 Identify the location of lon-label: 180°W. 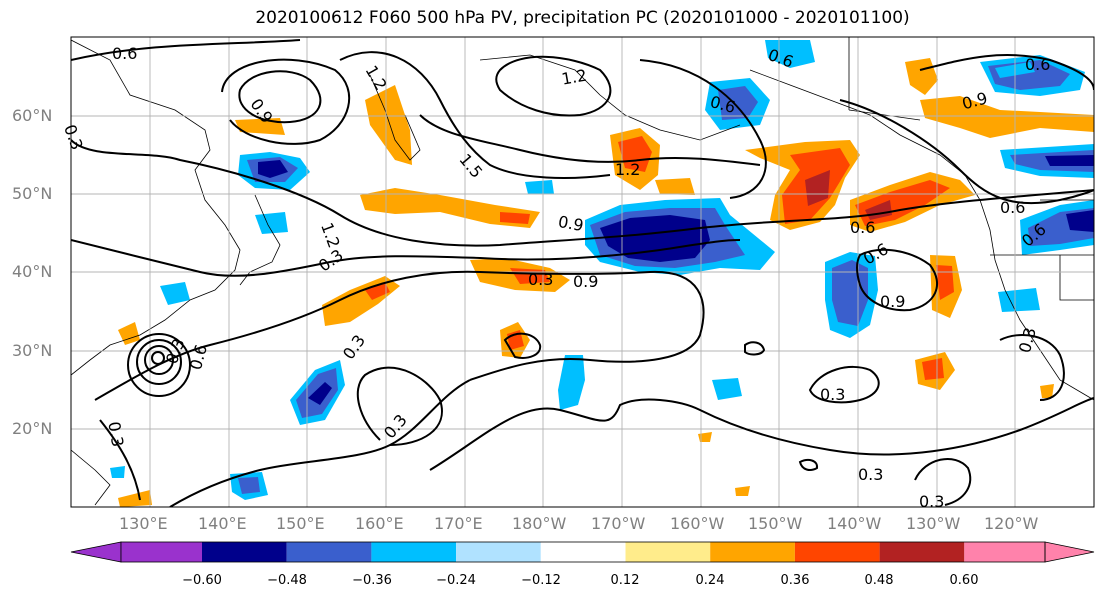
(539, 523).